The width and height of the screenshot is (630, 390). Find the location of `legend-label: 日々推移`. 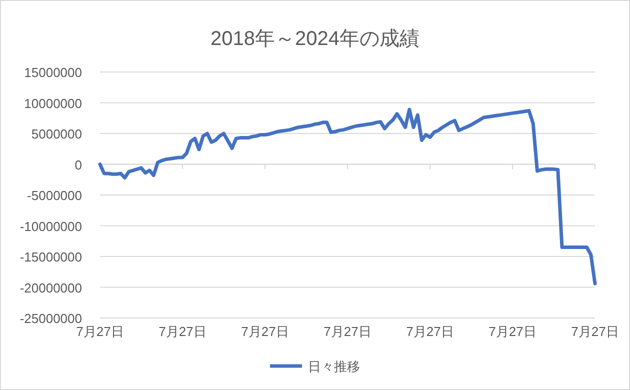

legend-label: 日々推移 is located at coordinates (334, 366).